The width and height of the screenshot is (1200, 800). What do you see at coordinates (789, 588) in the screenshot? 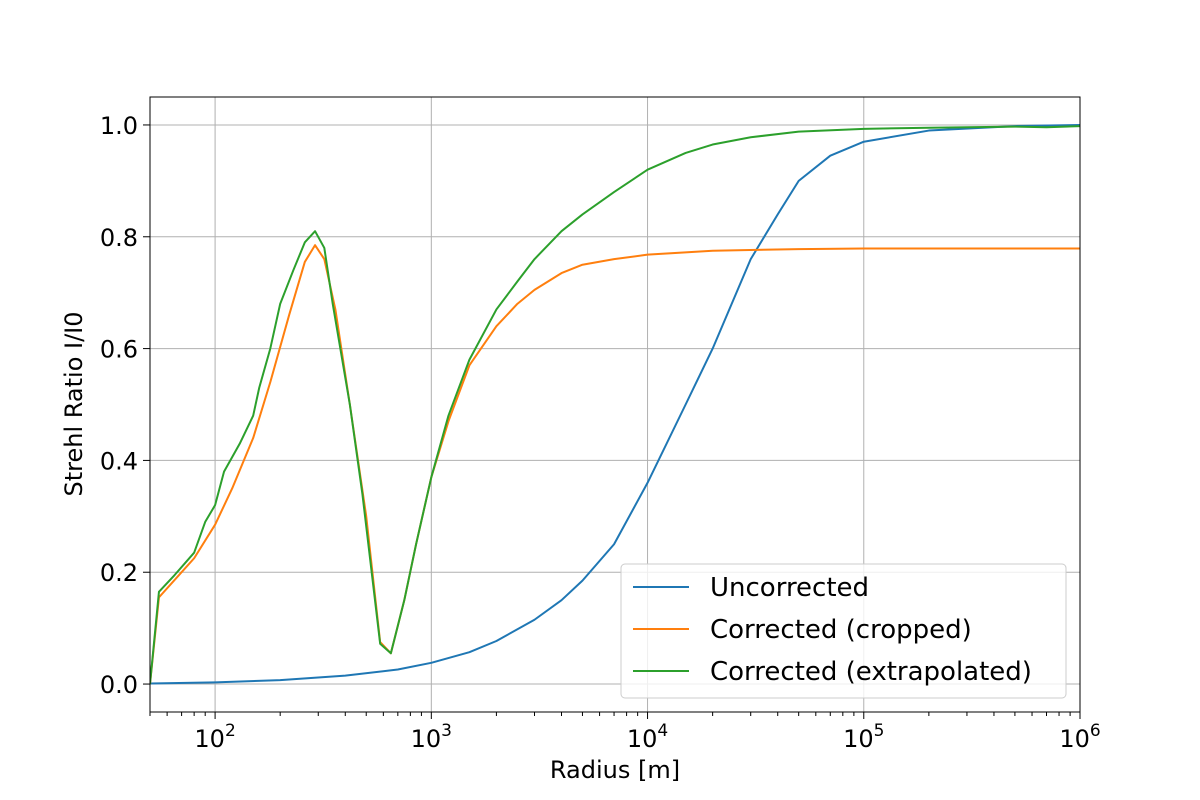
I see `legend-label-1: Uncorrected` at bounding box center [789, 588].